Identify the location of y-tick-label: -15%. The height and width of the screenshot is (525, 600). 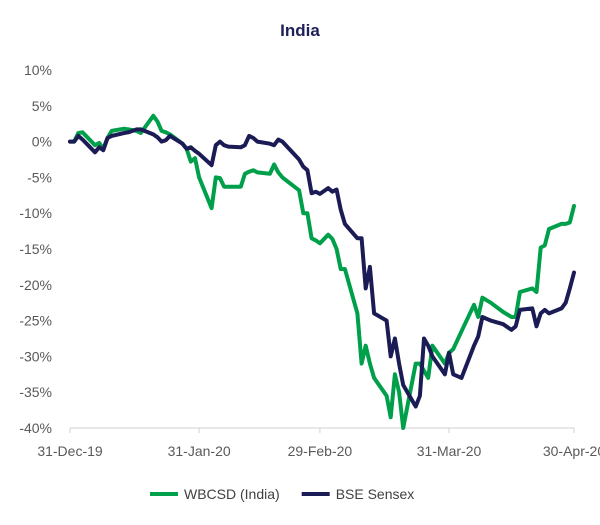
(35, 249).